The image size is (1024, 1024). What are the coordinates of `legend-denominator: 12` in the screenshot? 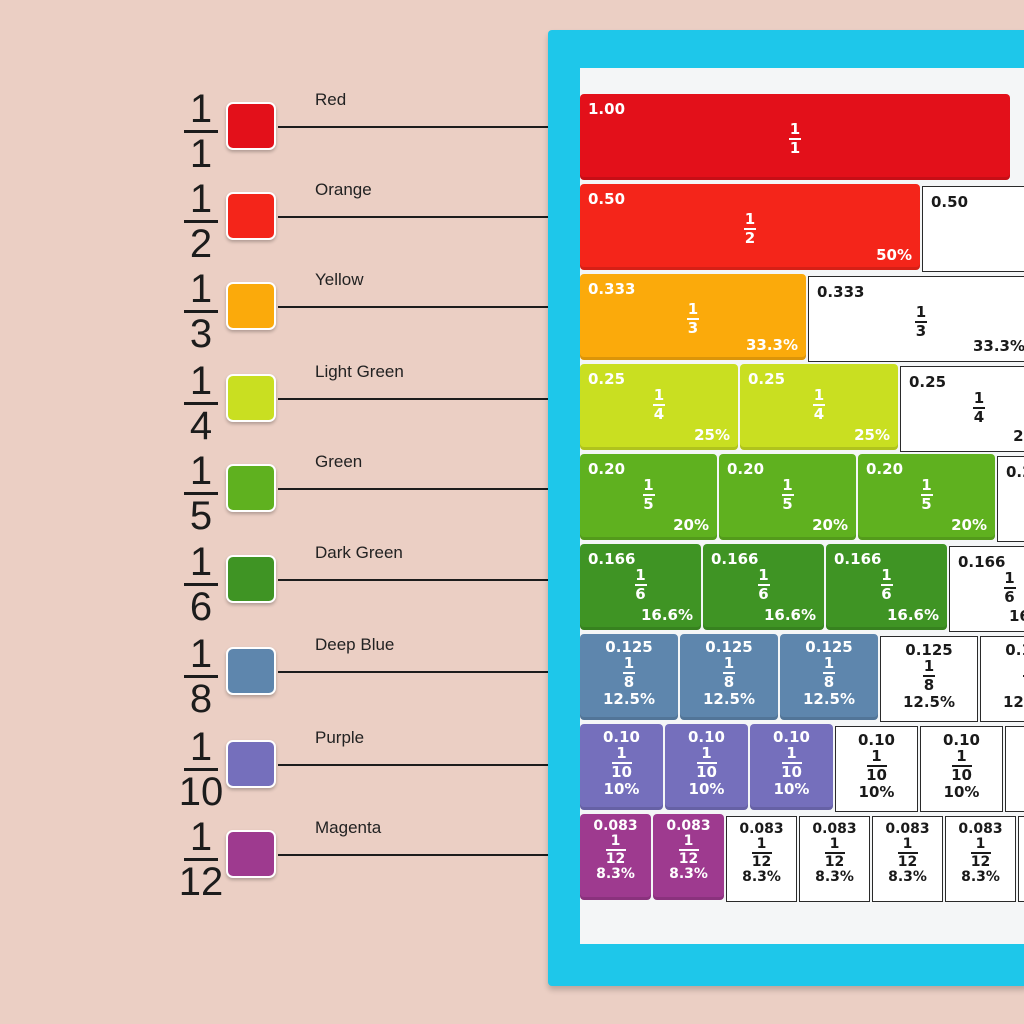 It's located at (201, 882).